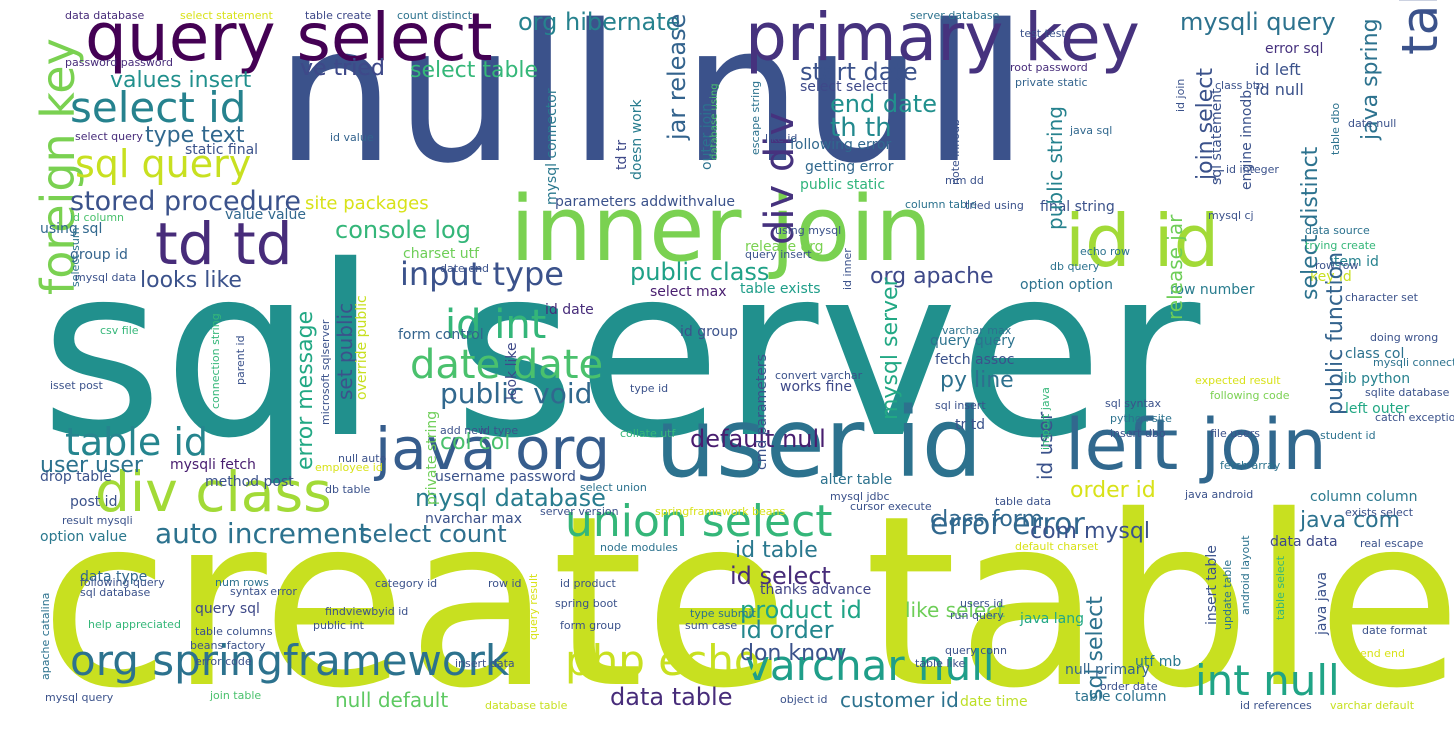  Describe the element at coordinates (552, 146) in the screenshot. I see `word-mysql-connector: mysql connector` at that location.